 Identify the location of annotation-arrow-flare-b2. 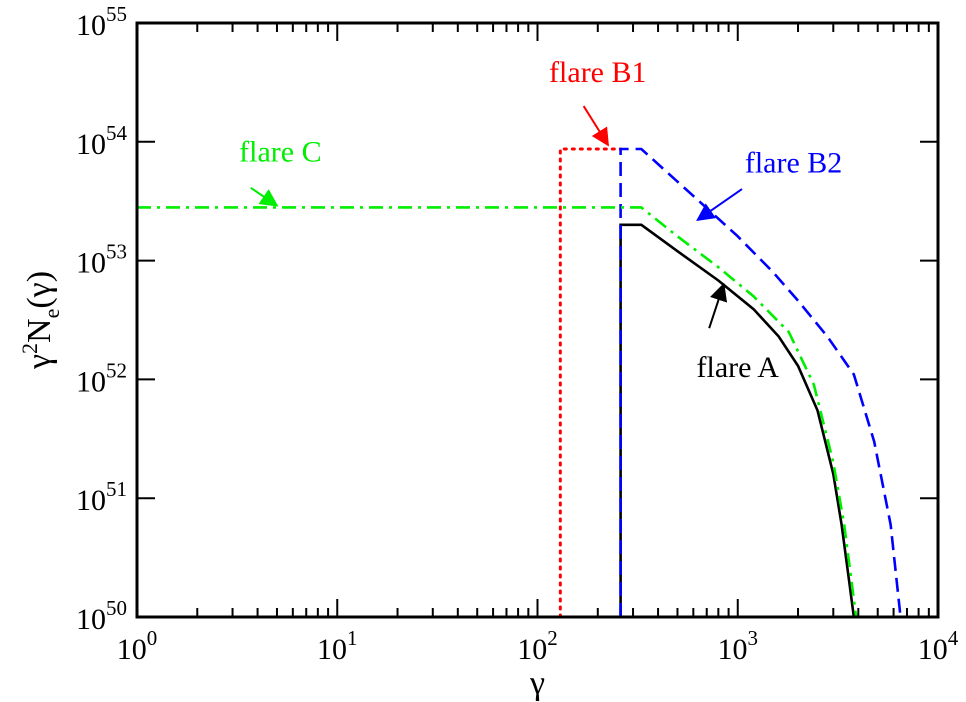
(719, 204).